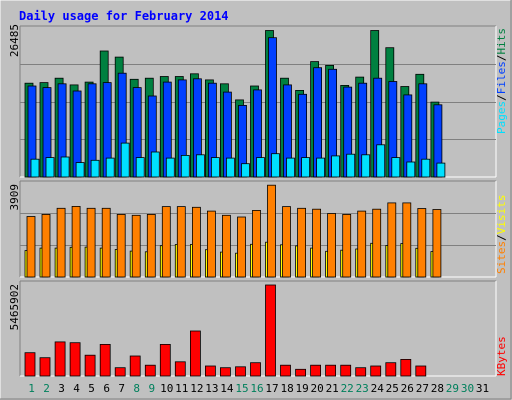 Image resolution: width=512 pixels, height=400 pixels. Describe the element at coordinates (501, 215) in the screenshot. I see `legend-visits: Visits` at that location.